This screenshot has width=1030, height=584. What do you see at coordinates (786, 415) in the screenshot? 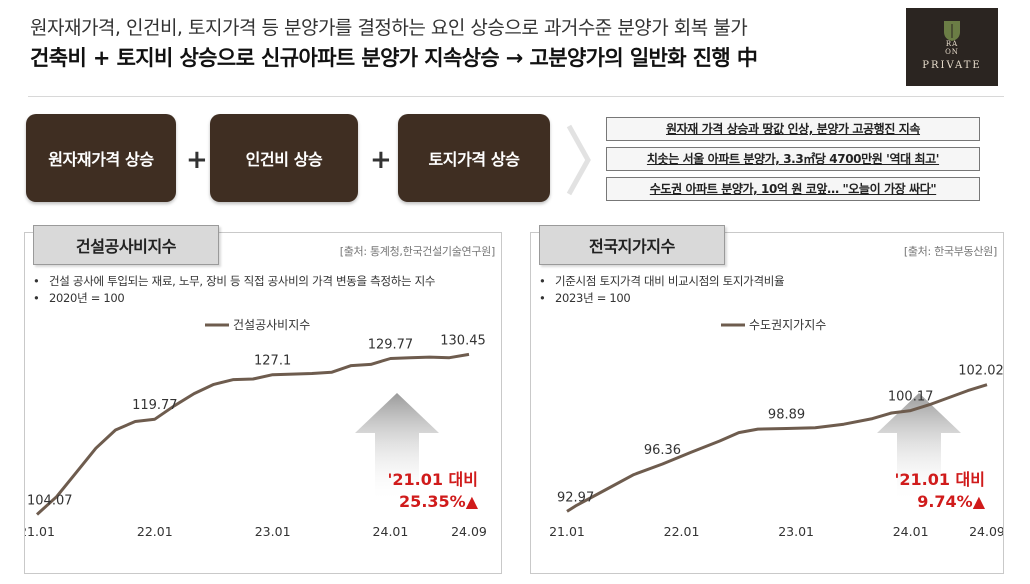
I see `data-label: 98.89` at bounding box center [786, 415].